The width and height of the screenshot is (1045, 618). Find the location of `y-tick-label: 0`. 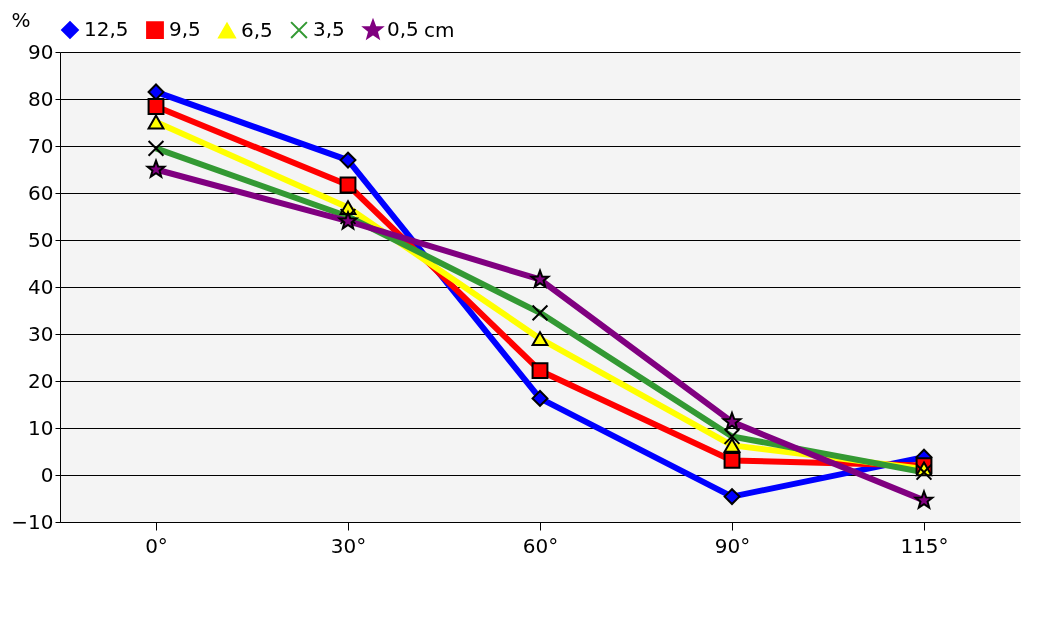

y-tick-label: 0 is located at coordinates (47, 474).